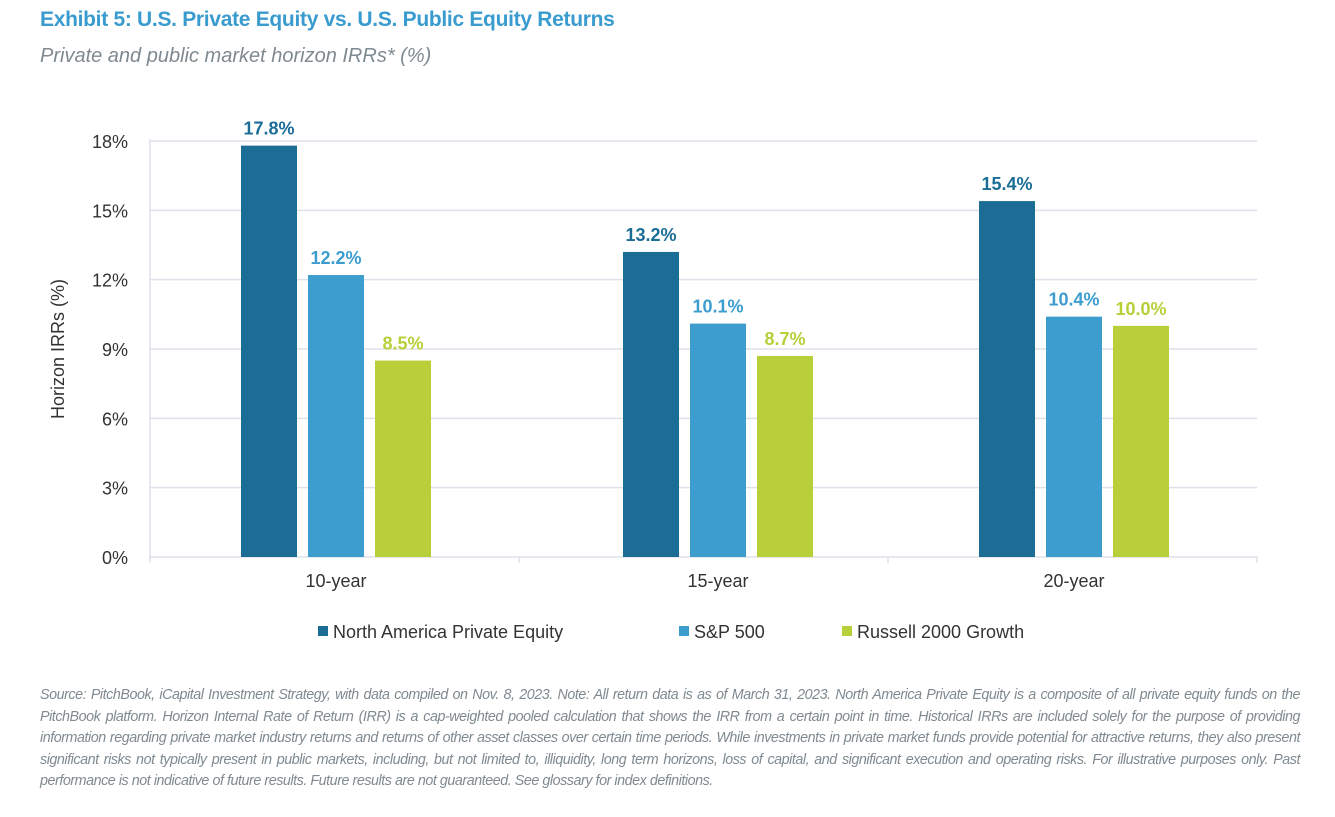 The width and height of the screenshot is (1335, 817). Describe the element at coordinates (115, 558) in the screenshot. I see `y-tick-label: 0%` at that location.